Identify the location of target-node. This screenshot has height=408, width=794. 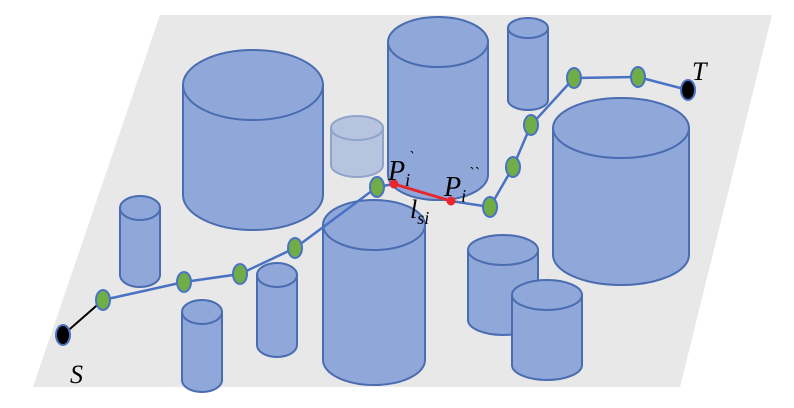
(688, 90).